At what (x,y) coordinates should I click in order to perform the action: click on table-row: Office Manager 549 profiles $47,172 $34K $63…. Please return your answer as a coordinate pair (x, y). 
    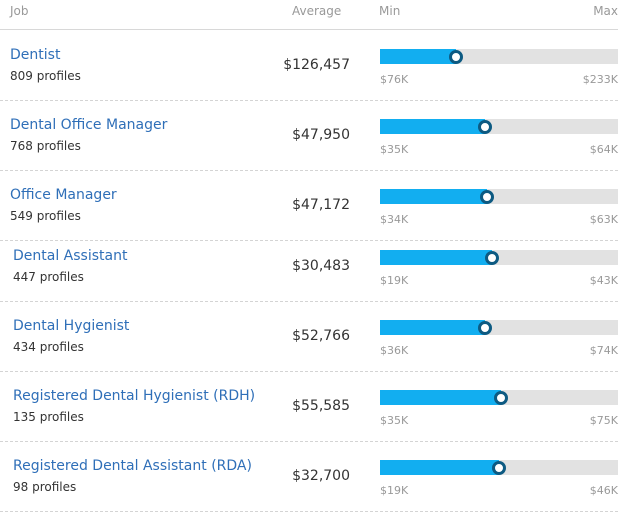
    Looking at the image, I should click on (309, 206).